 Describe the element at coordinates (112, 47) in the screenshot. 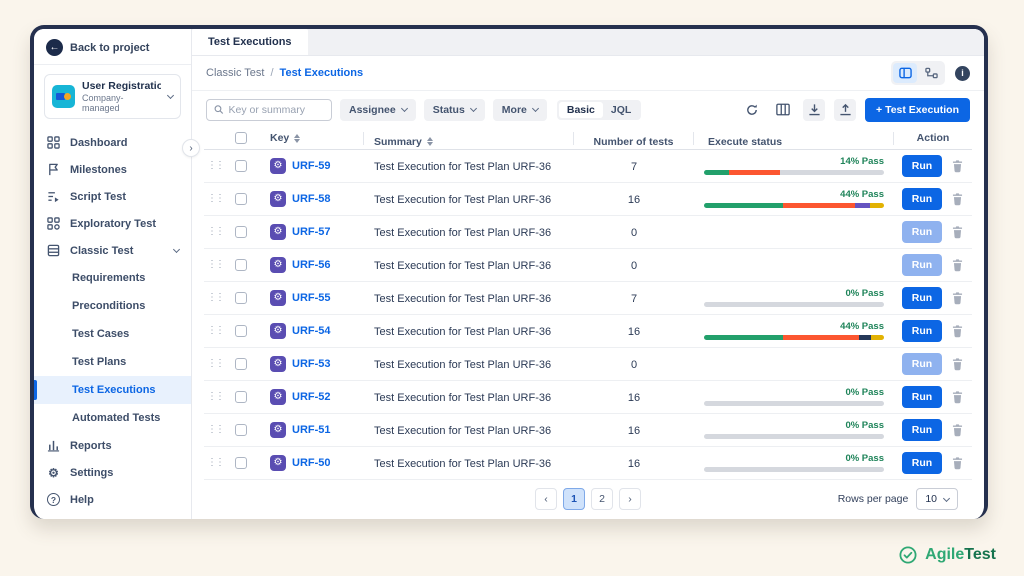

I see `back-to-project-button: ← Back to project` at that location.